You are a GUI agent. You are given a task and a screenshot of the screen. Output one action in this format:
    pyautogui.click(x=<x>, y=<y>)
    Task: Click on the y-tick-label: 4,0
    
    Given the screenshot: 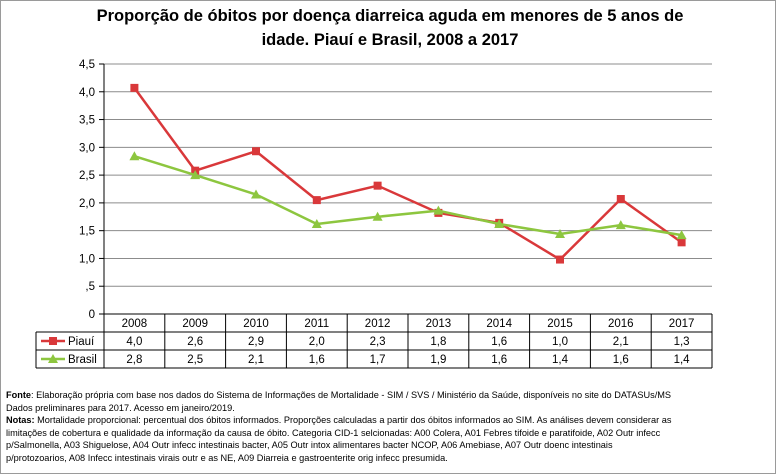 What is the action you would take?
    pyautogui.click(x=87, y=93)
    